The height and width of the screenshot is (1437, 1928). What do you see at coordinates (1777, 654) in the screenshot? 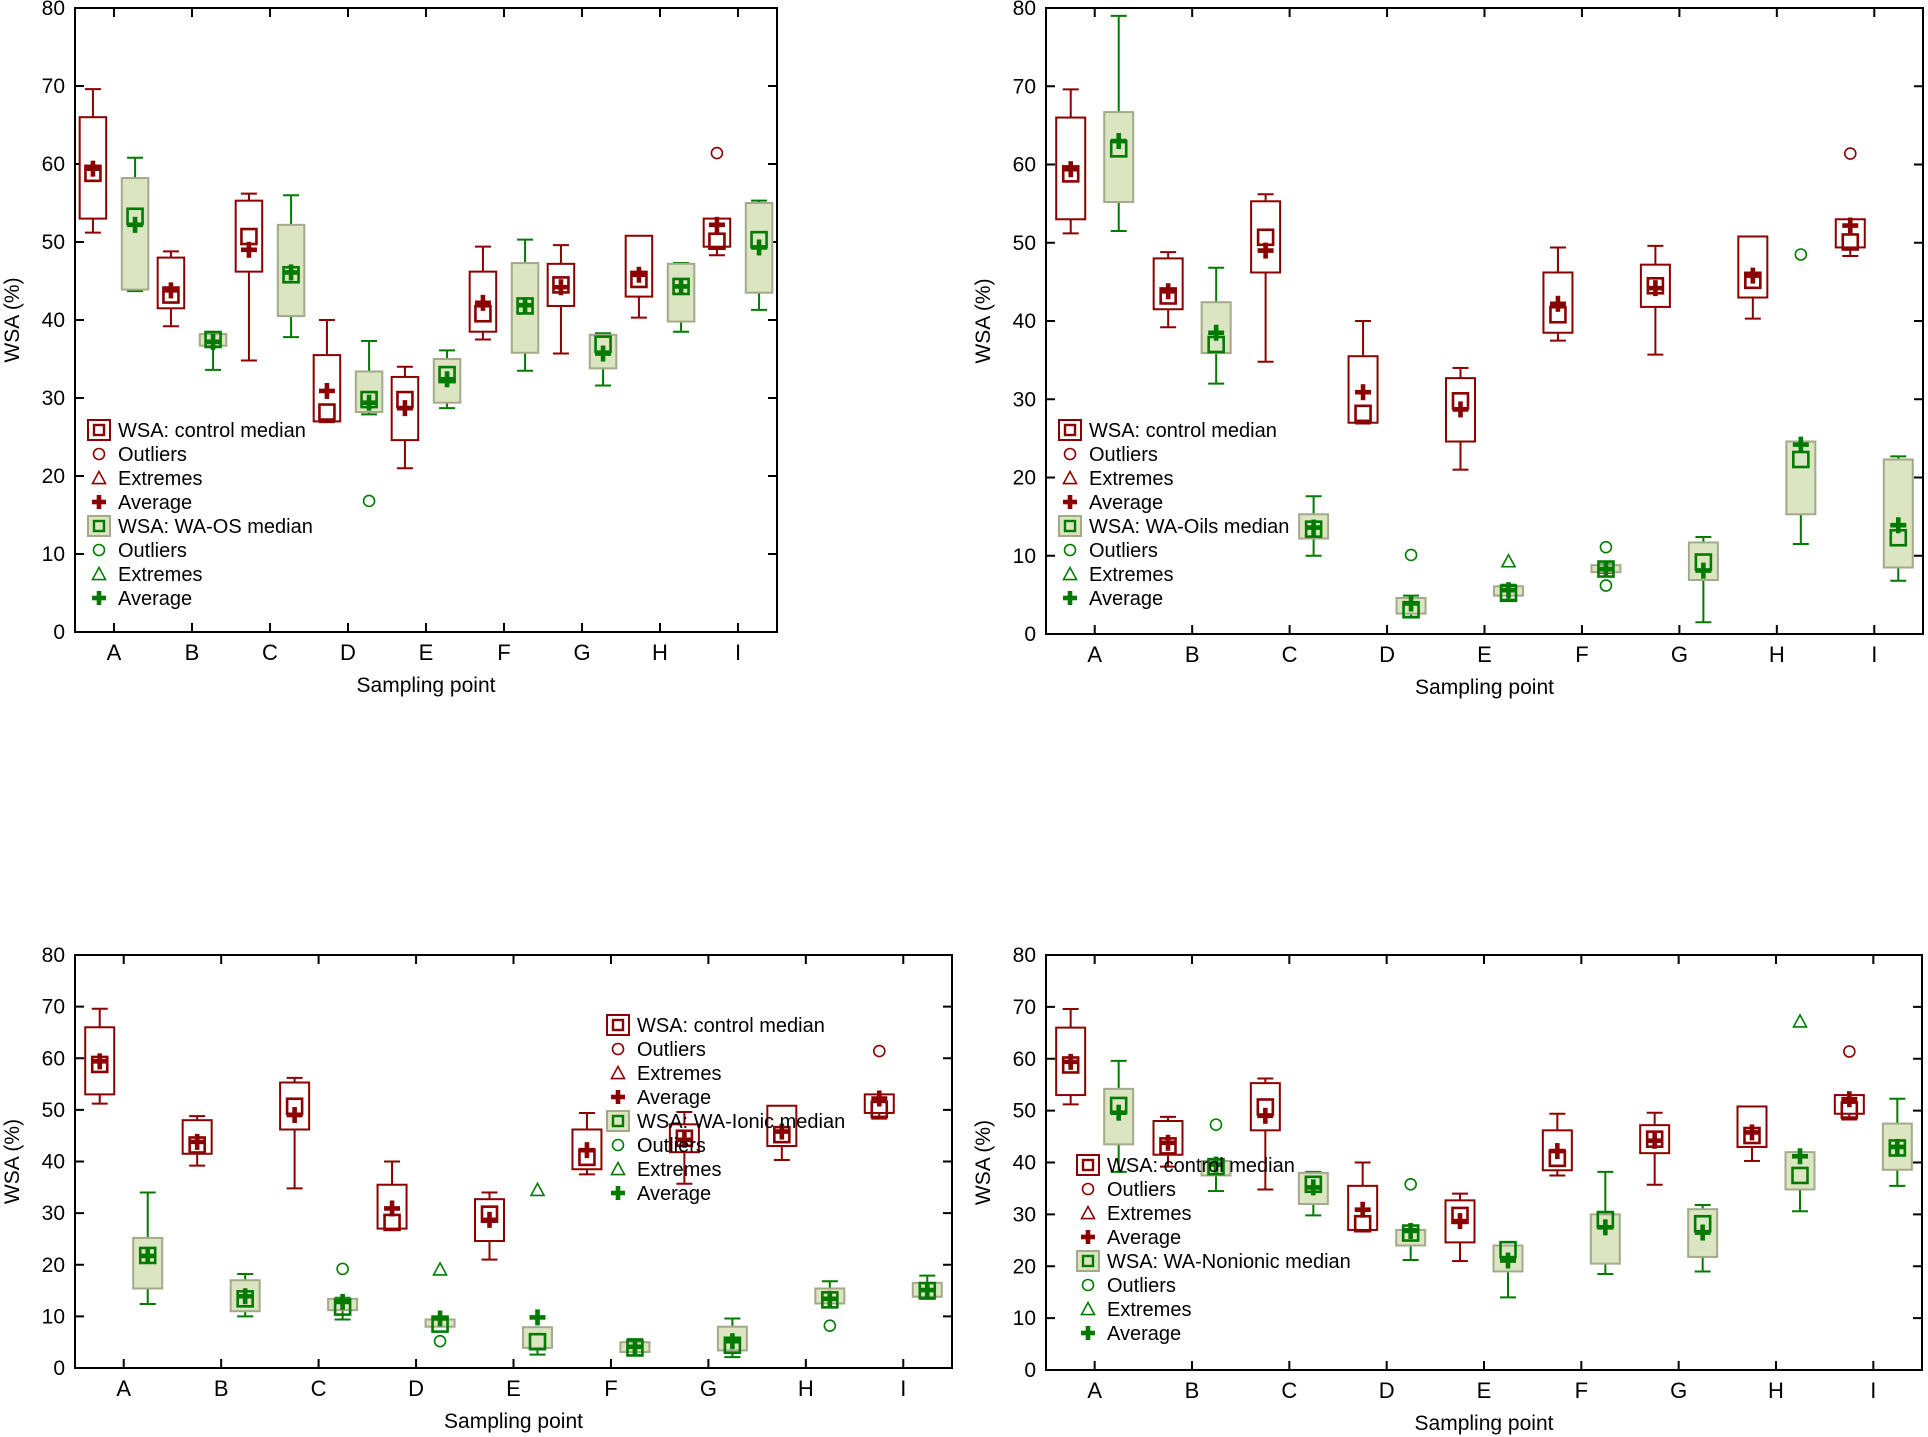
I see `x-tick-label: H` at bounding box center [1777, 654].